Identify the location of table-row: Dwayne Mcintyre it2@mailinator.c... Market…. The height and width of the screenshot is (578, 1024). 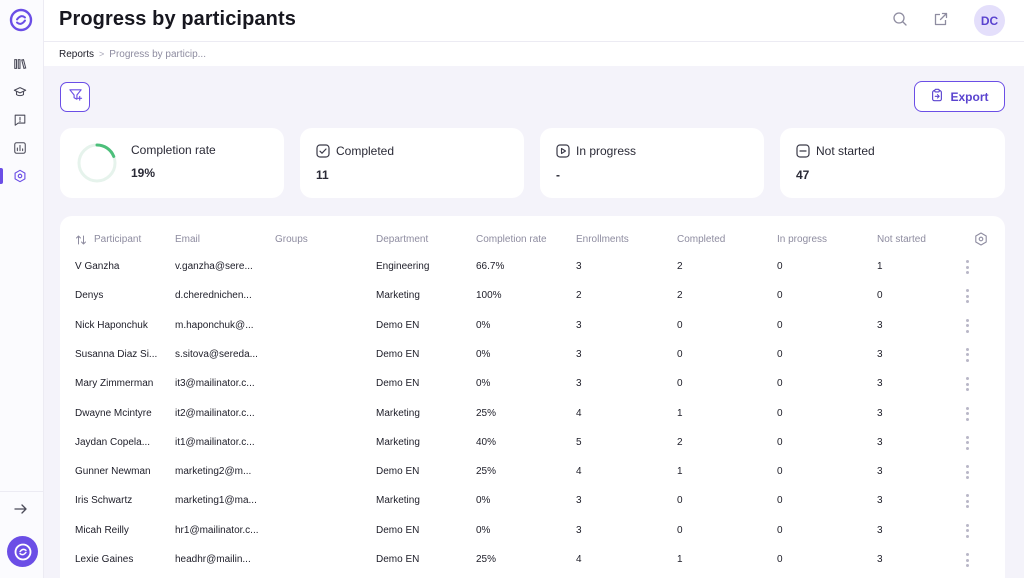
(532, 414).